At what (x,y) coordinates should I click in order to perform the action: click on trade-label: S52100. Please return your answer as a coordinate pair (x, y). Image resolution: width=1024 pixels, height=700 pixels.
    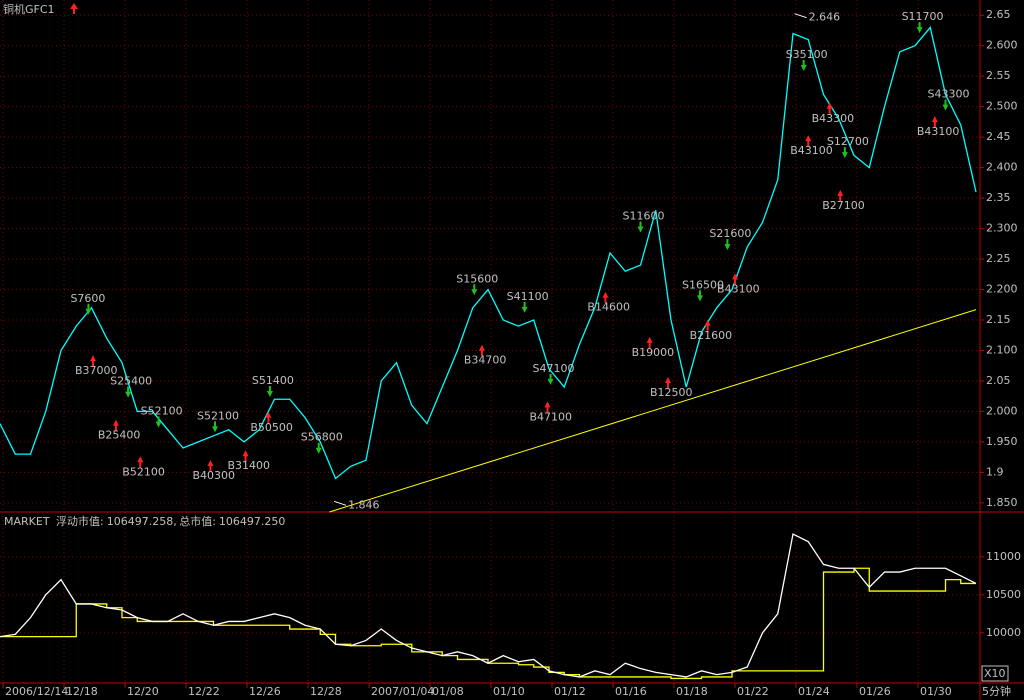
    Looking at the image, I should click on (162, 411).